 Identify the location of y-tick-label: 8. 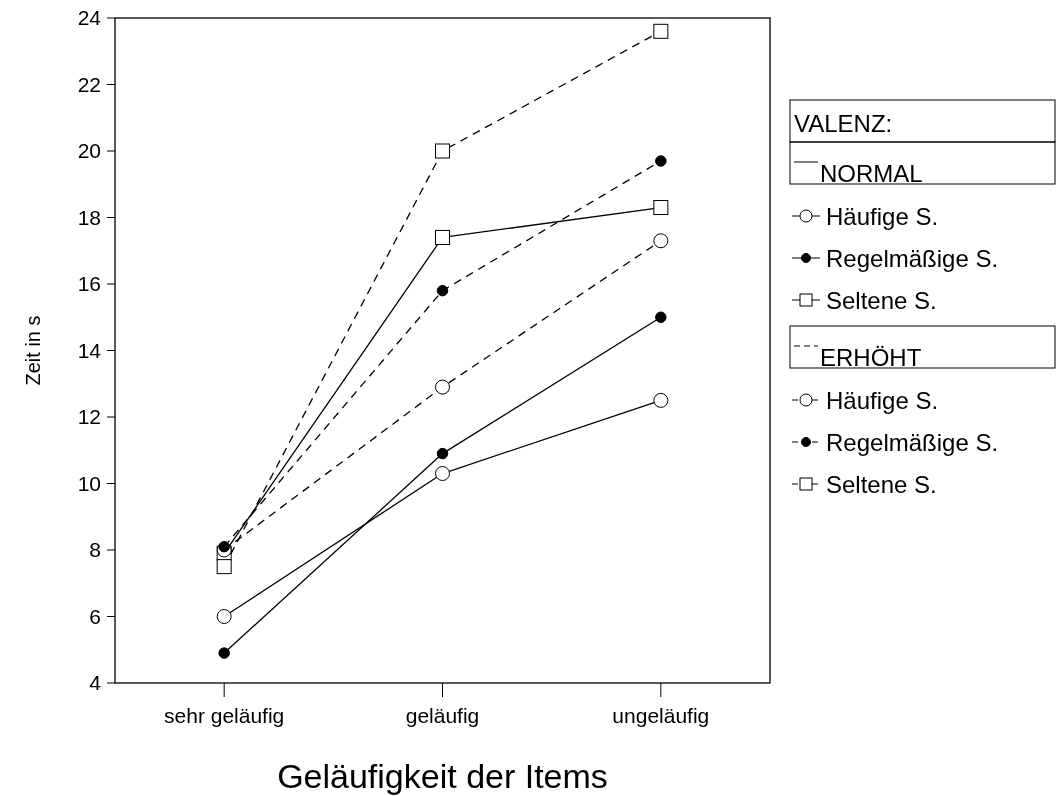
(95, 550).